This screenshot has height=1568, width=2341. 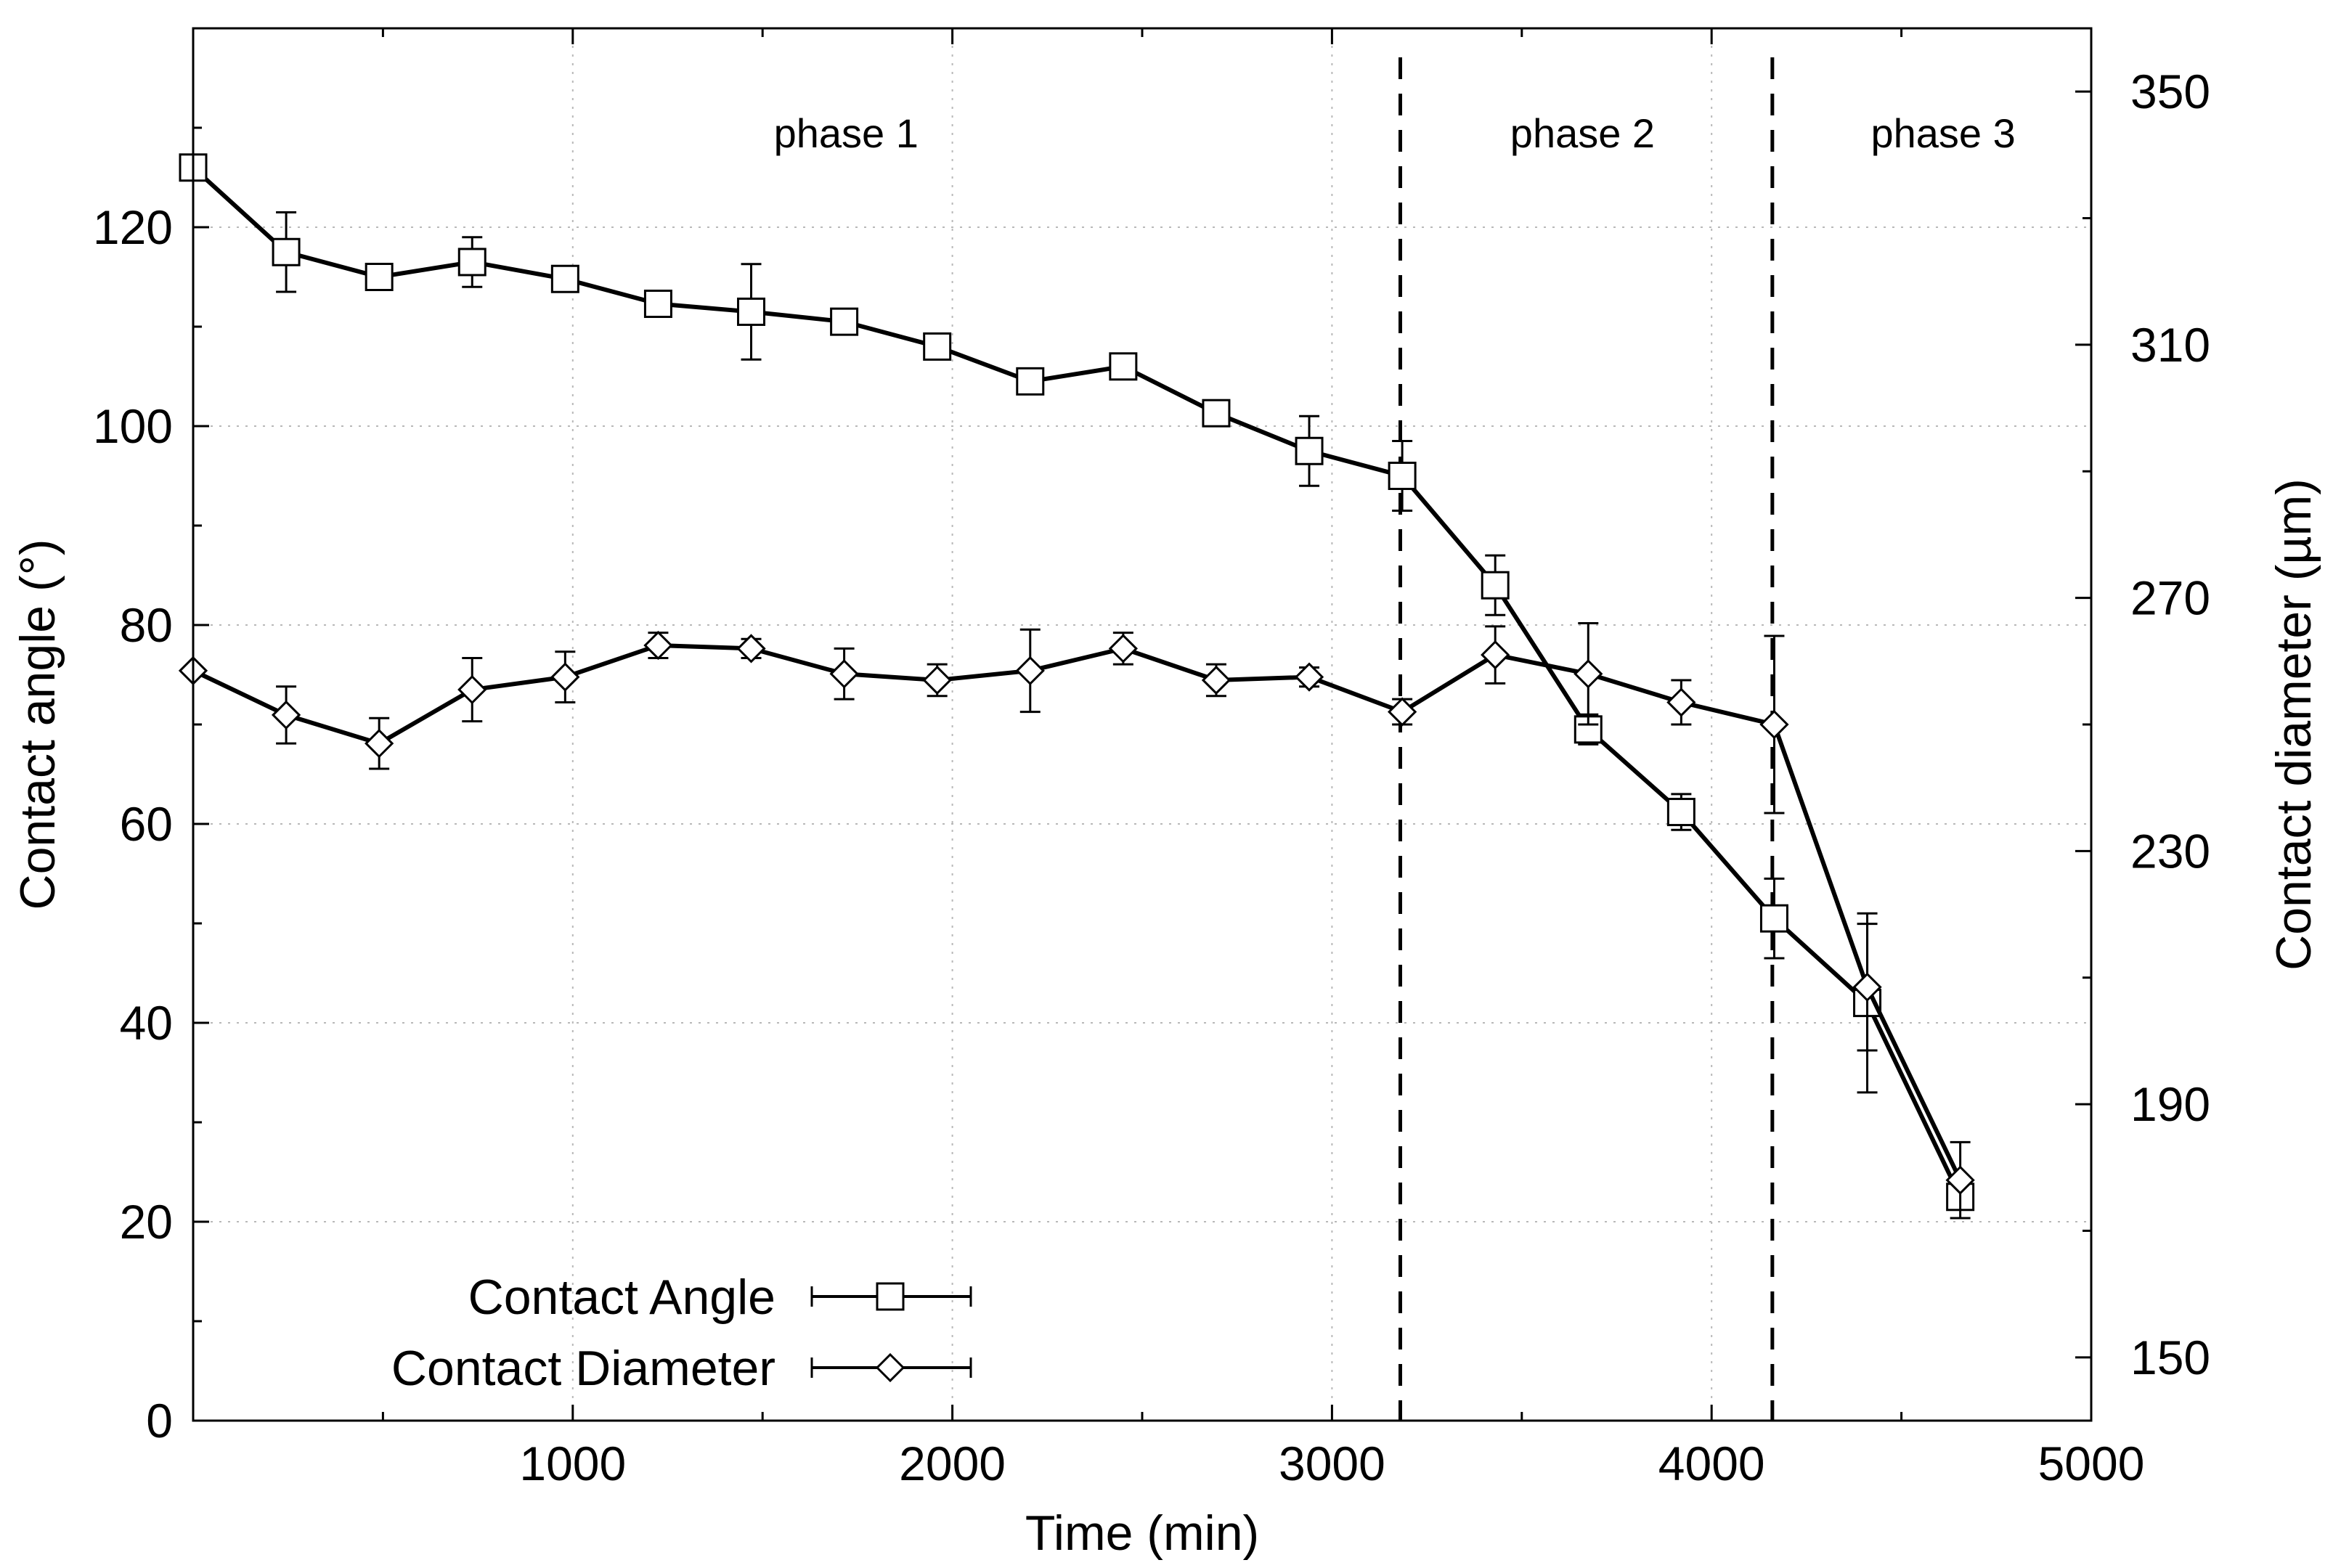 I want to click on x-tick-label: 1000, so click(x=572, y=1464).